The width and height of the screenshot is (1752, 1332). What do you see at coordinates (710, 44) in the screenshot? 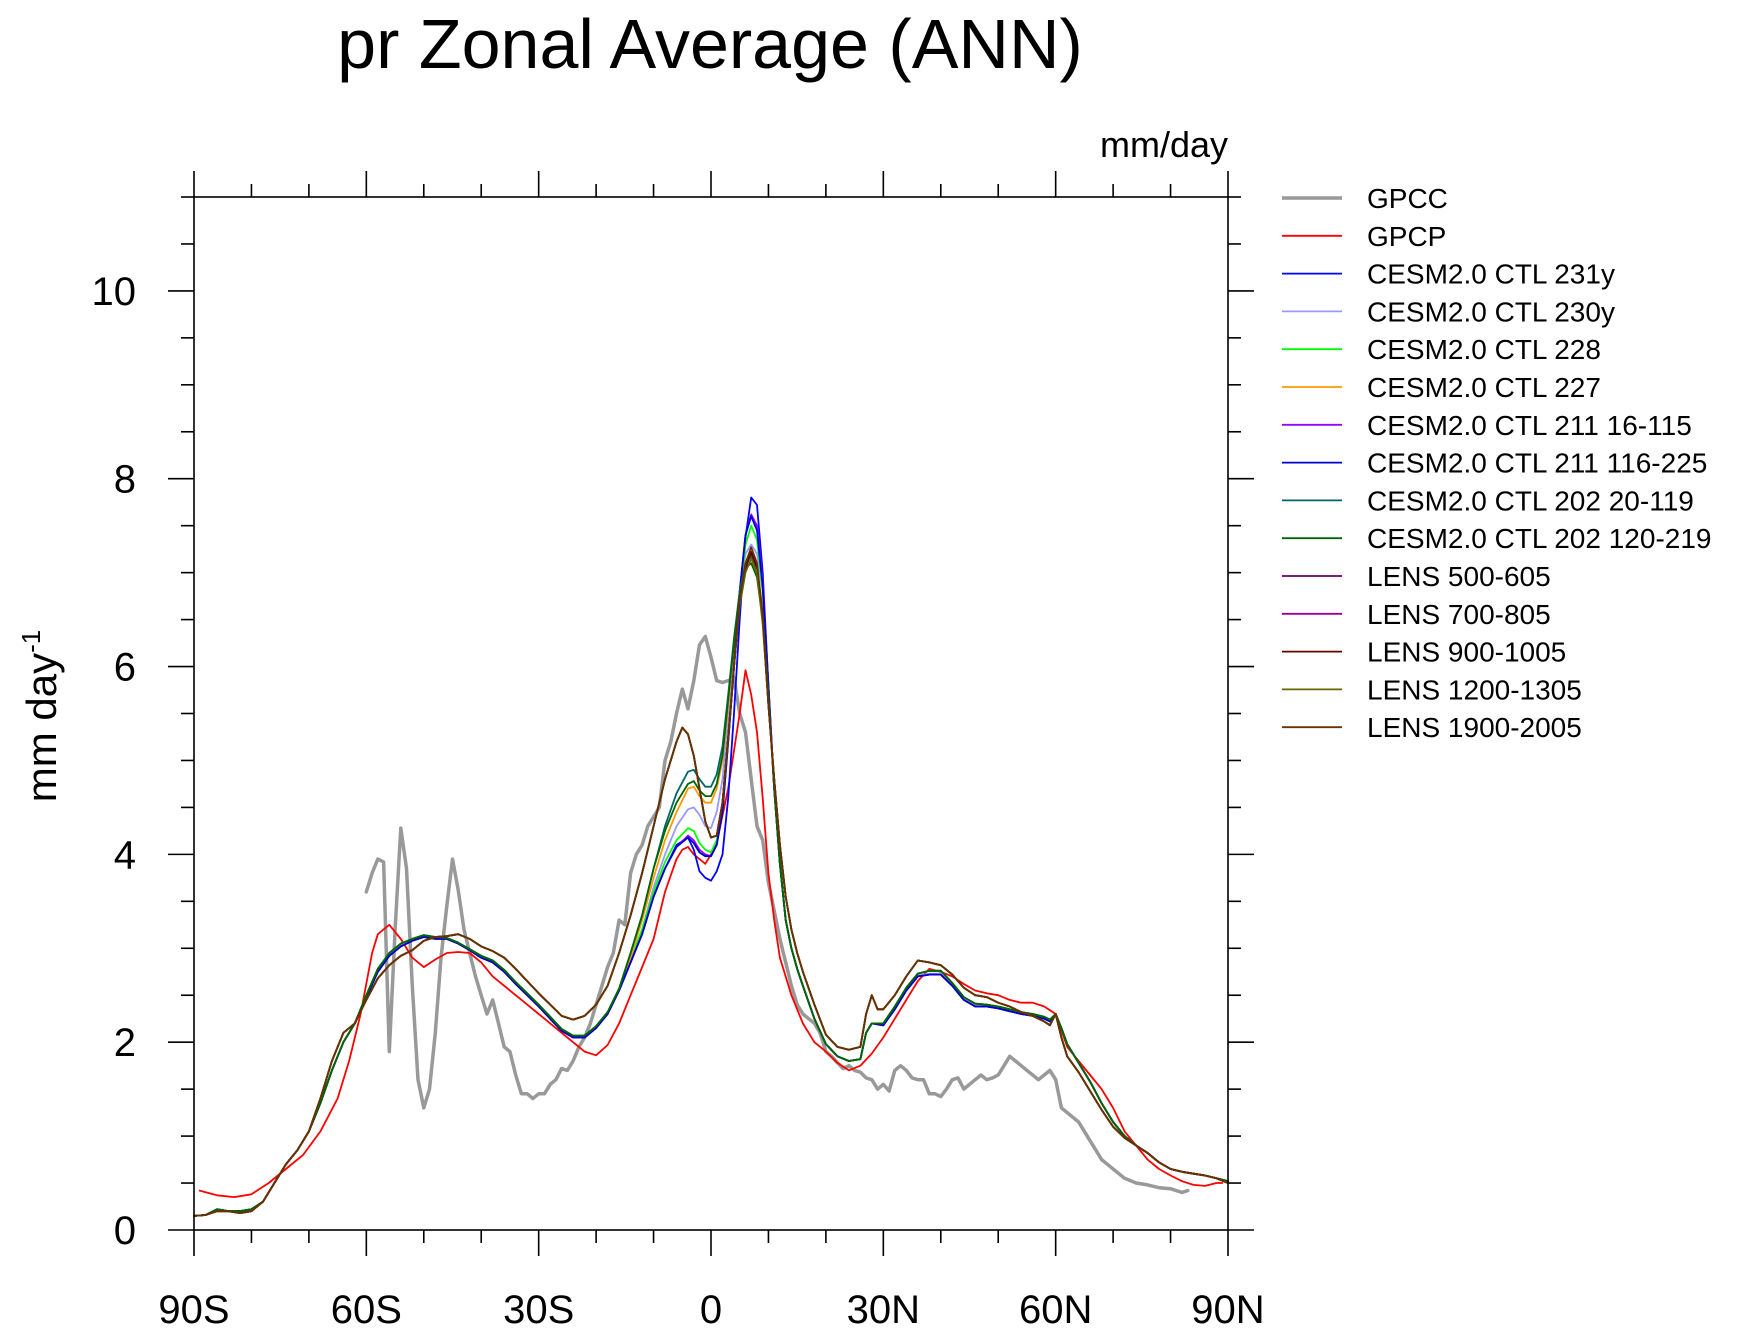
I see `chart-title: pr Zonal Average (ANN)` at bounding box center [710, 44].